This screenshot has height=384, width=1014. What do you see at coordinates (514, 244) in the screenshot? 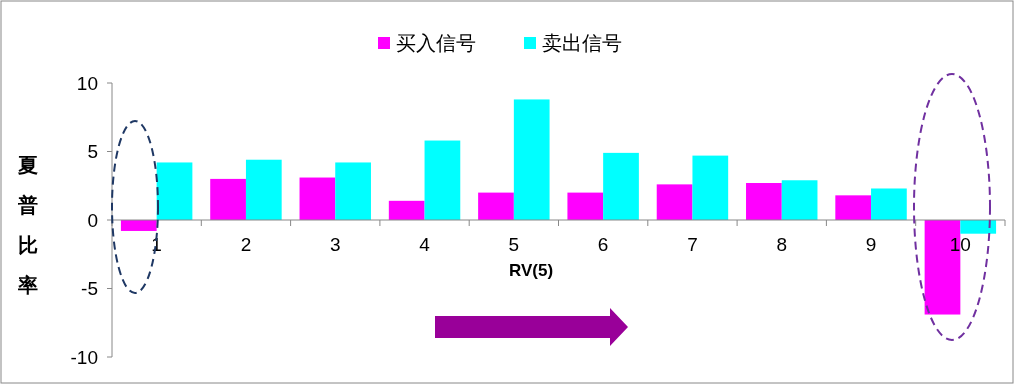
I see `x-tick-label: 5` at bounding box center [514, 244].